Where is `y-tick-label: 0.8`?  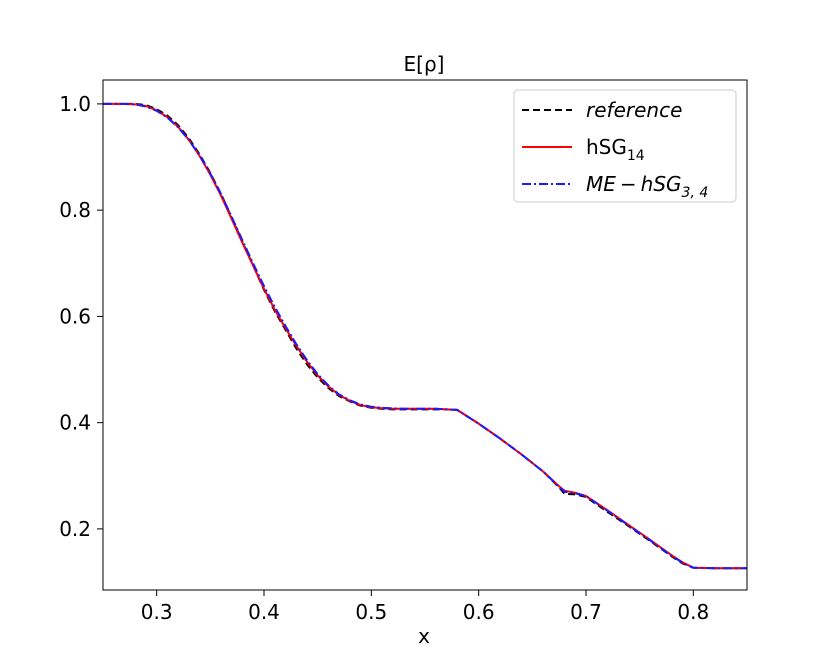 y-tick-label: 0.8 is located at coordinates (75, 210).